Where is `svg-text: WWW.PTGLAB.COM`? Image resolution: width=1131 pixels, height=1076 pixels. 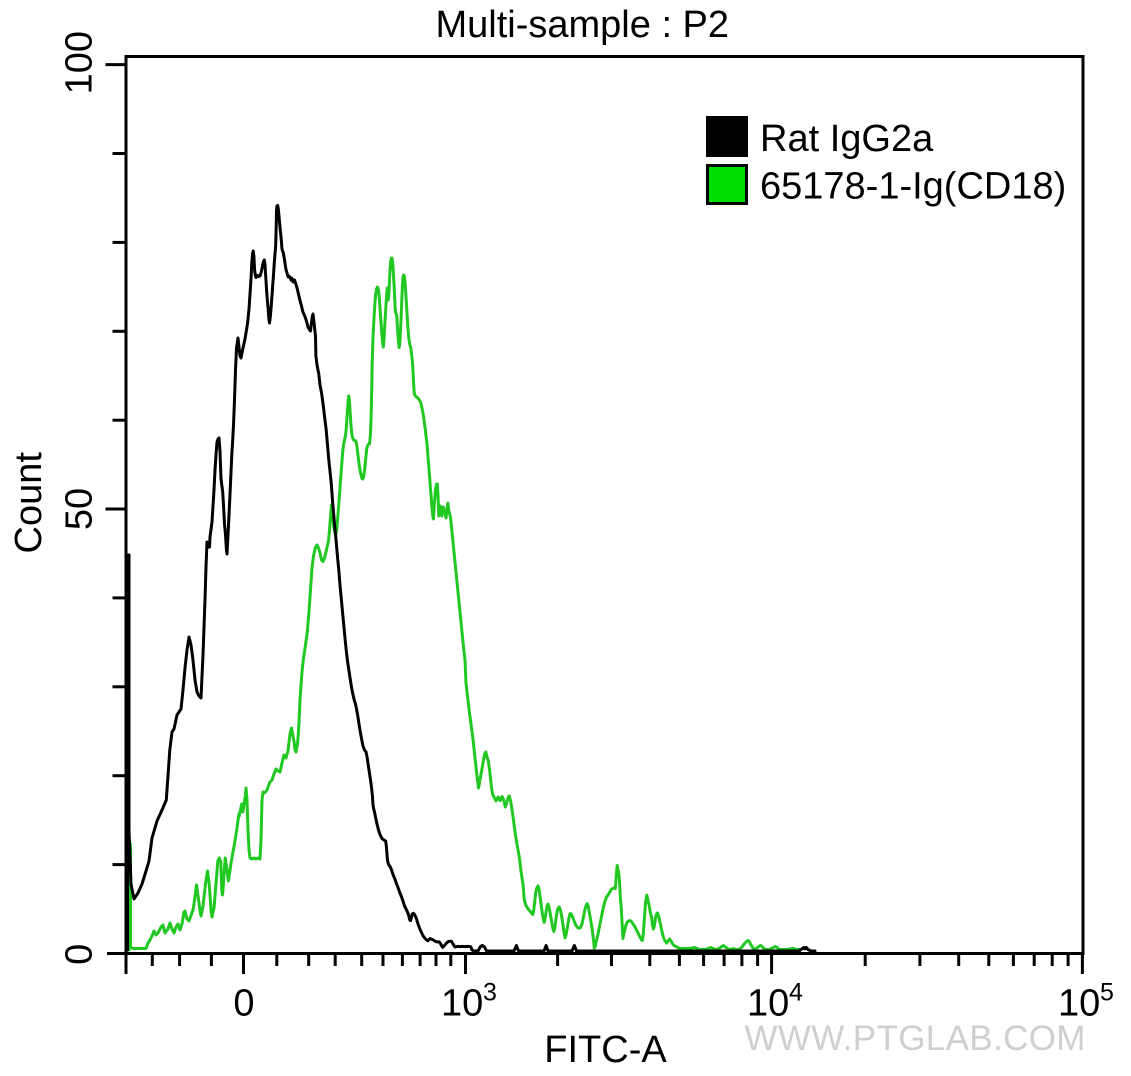
svg-text: WWW.PTGLAB.COM is located at coordinates (915, 1038).